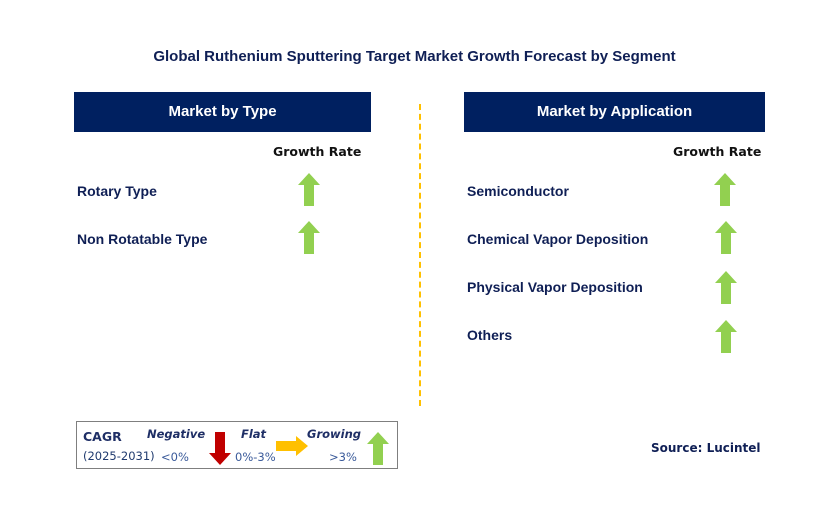 Image resolution: width=829 pixels, height=513 pixels. Describe the element at coordinates (255, 457) in the screenshot. I see `legend-flat-range: 0%-3%` at that location.